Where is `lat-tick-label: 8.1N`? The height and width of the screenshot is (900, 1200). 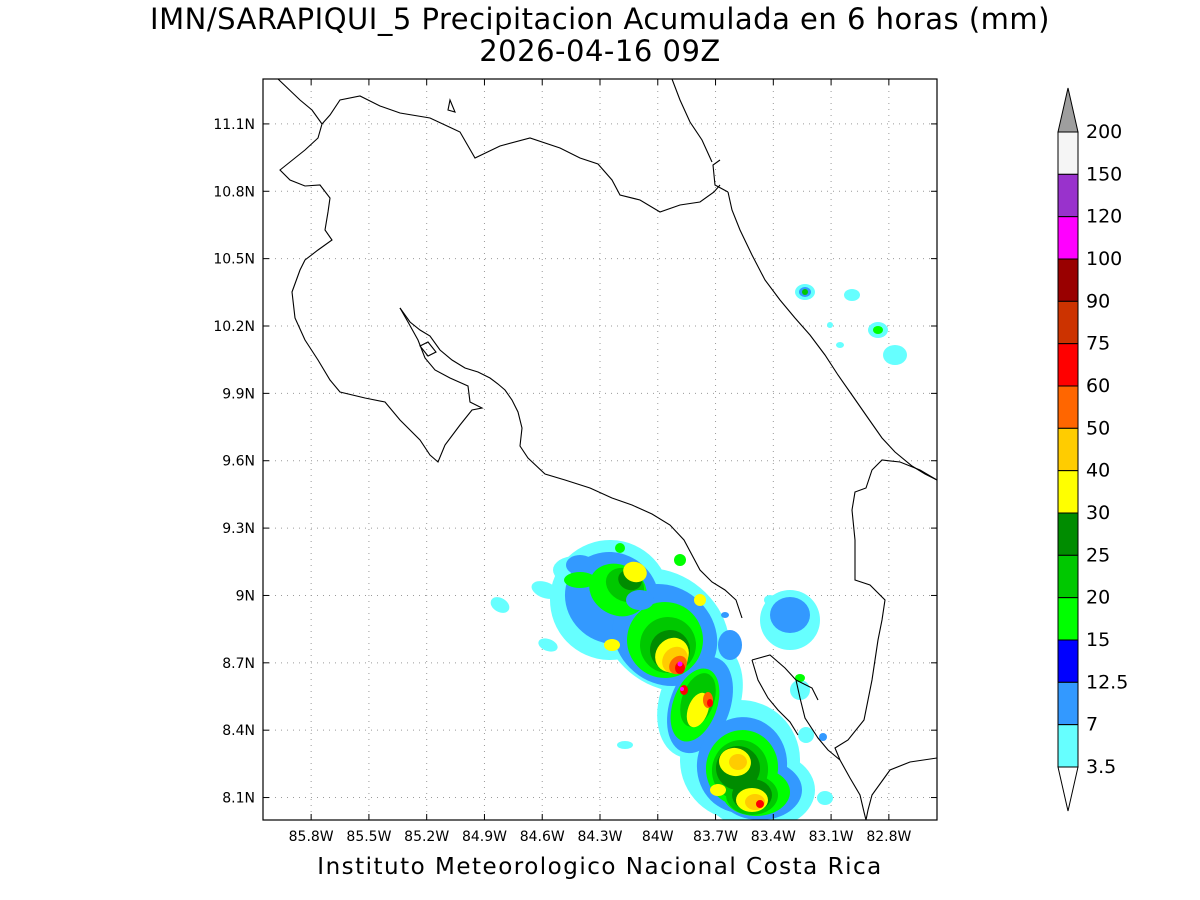 lat-tick-label: 8.1N is located at coordinates (238, 799).